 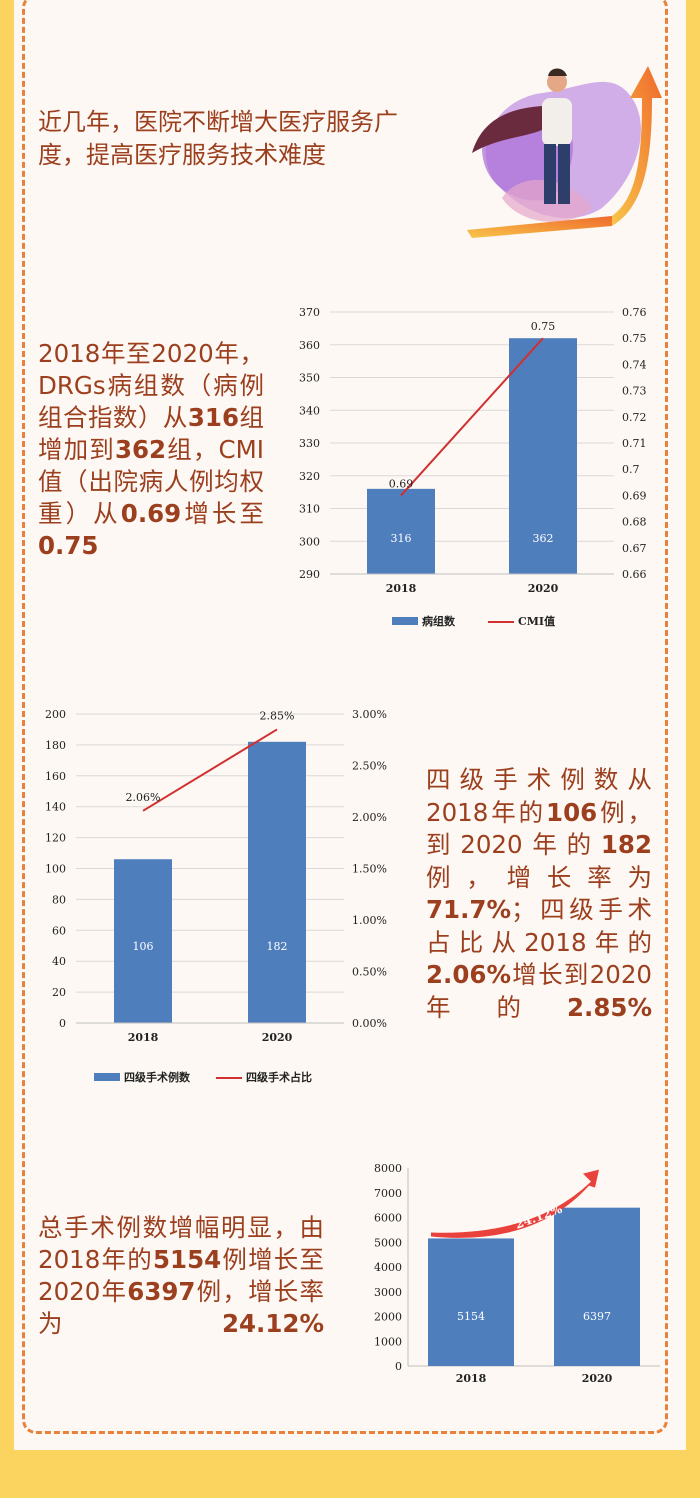 I want to click on y-right-tick-label: 0.75, so click(x=634, y=338).